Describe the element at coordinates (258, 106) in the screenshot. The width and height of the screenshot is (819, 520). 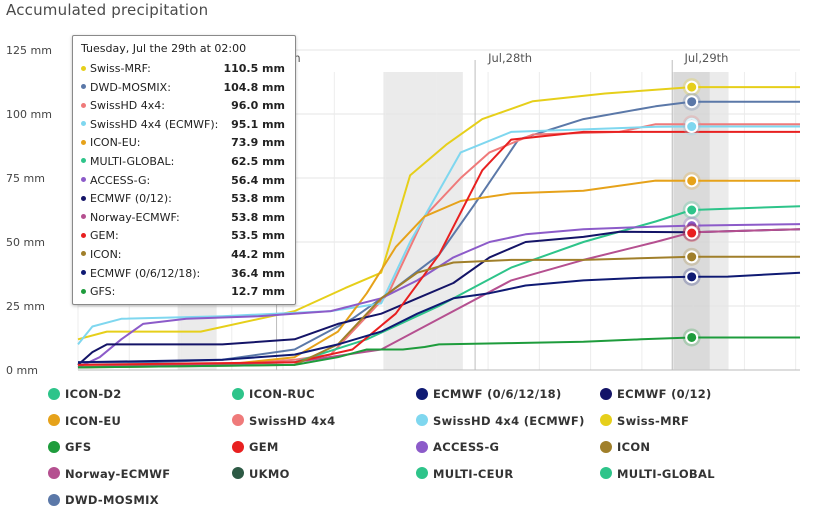
I see `tooltip-value: 96.0 mm` at that location.